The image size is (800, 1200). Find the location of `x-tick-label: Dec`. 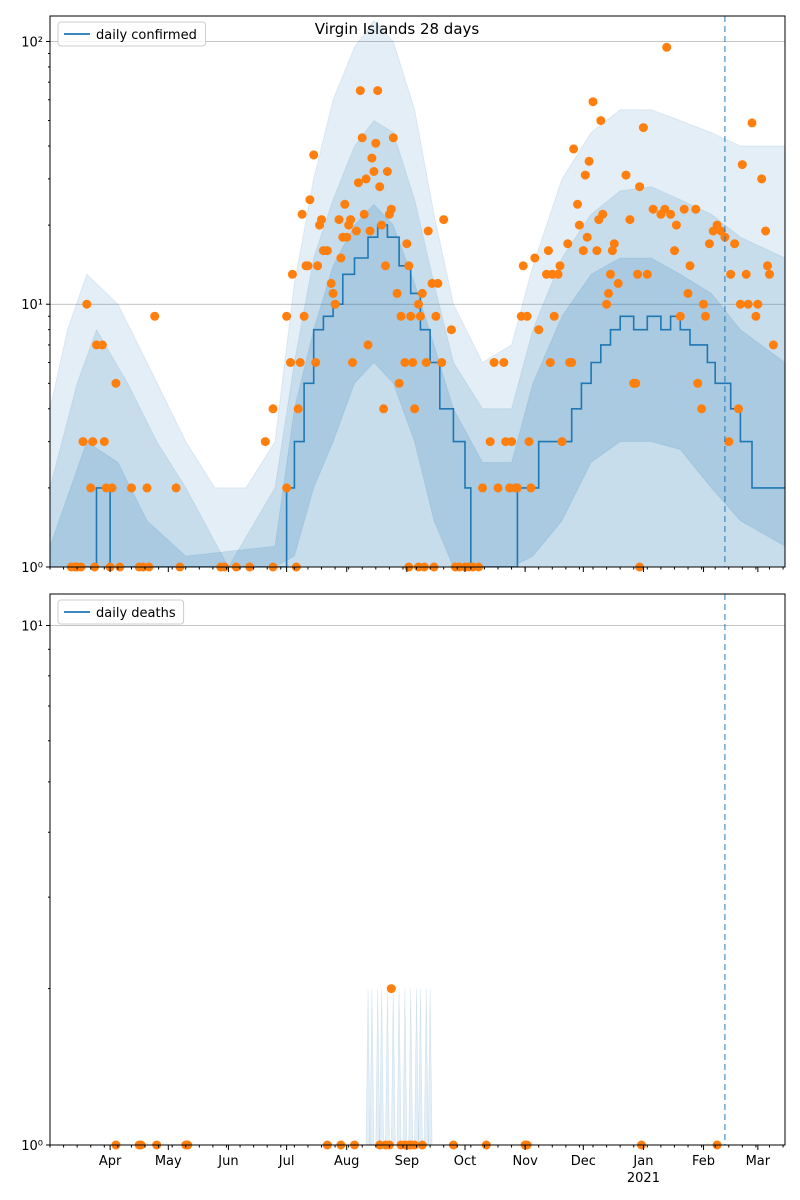

x-tick-label: Dec is located at coordinates (583, 1161).